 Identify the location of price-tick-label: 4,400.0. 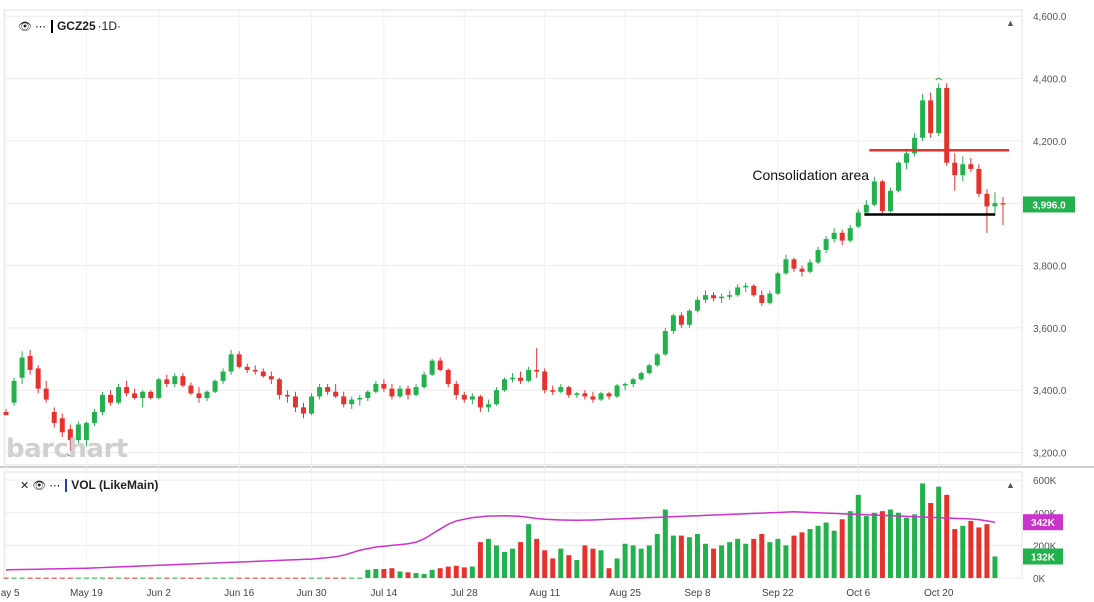
(1050, 80).